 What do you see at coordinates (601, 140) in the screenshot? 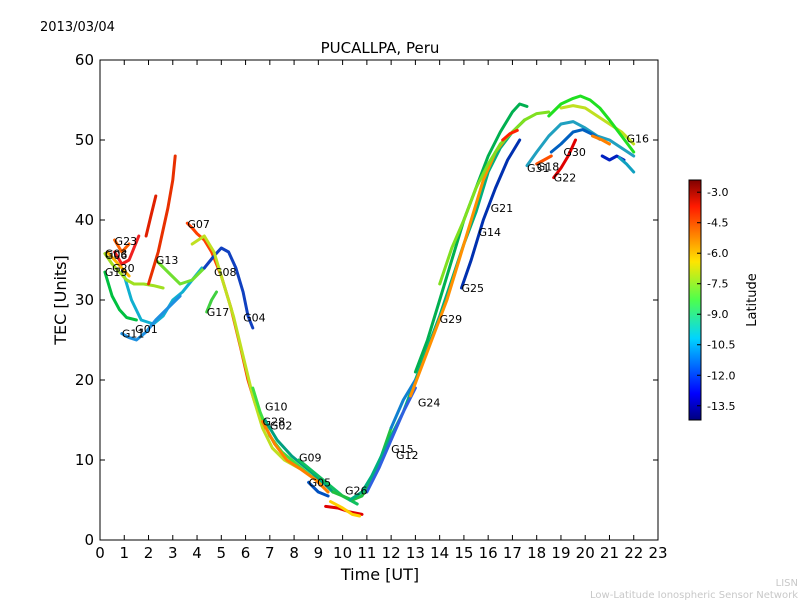
I see `series-orange-late` at bounding box center [601, 140].